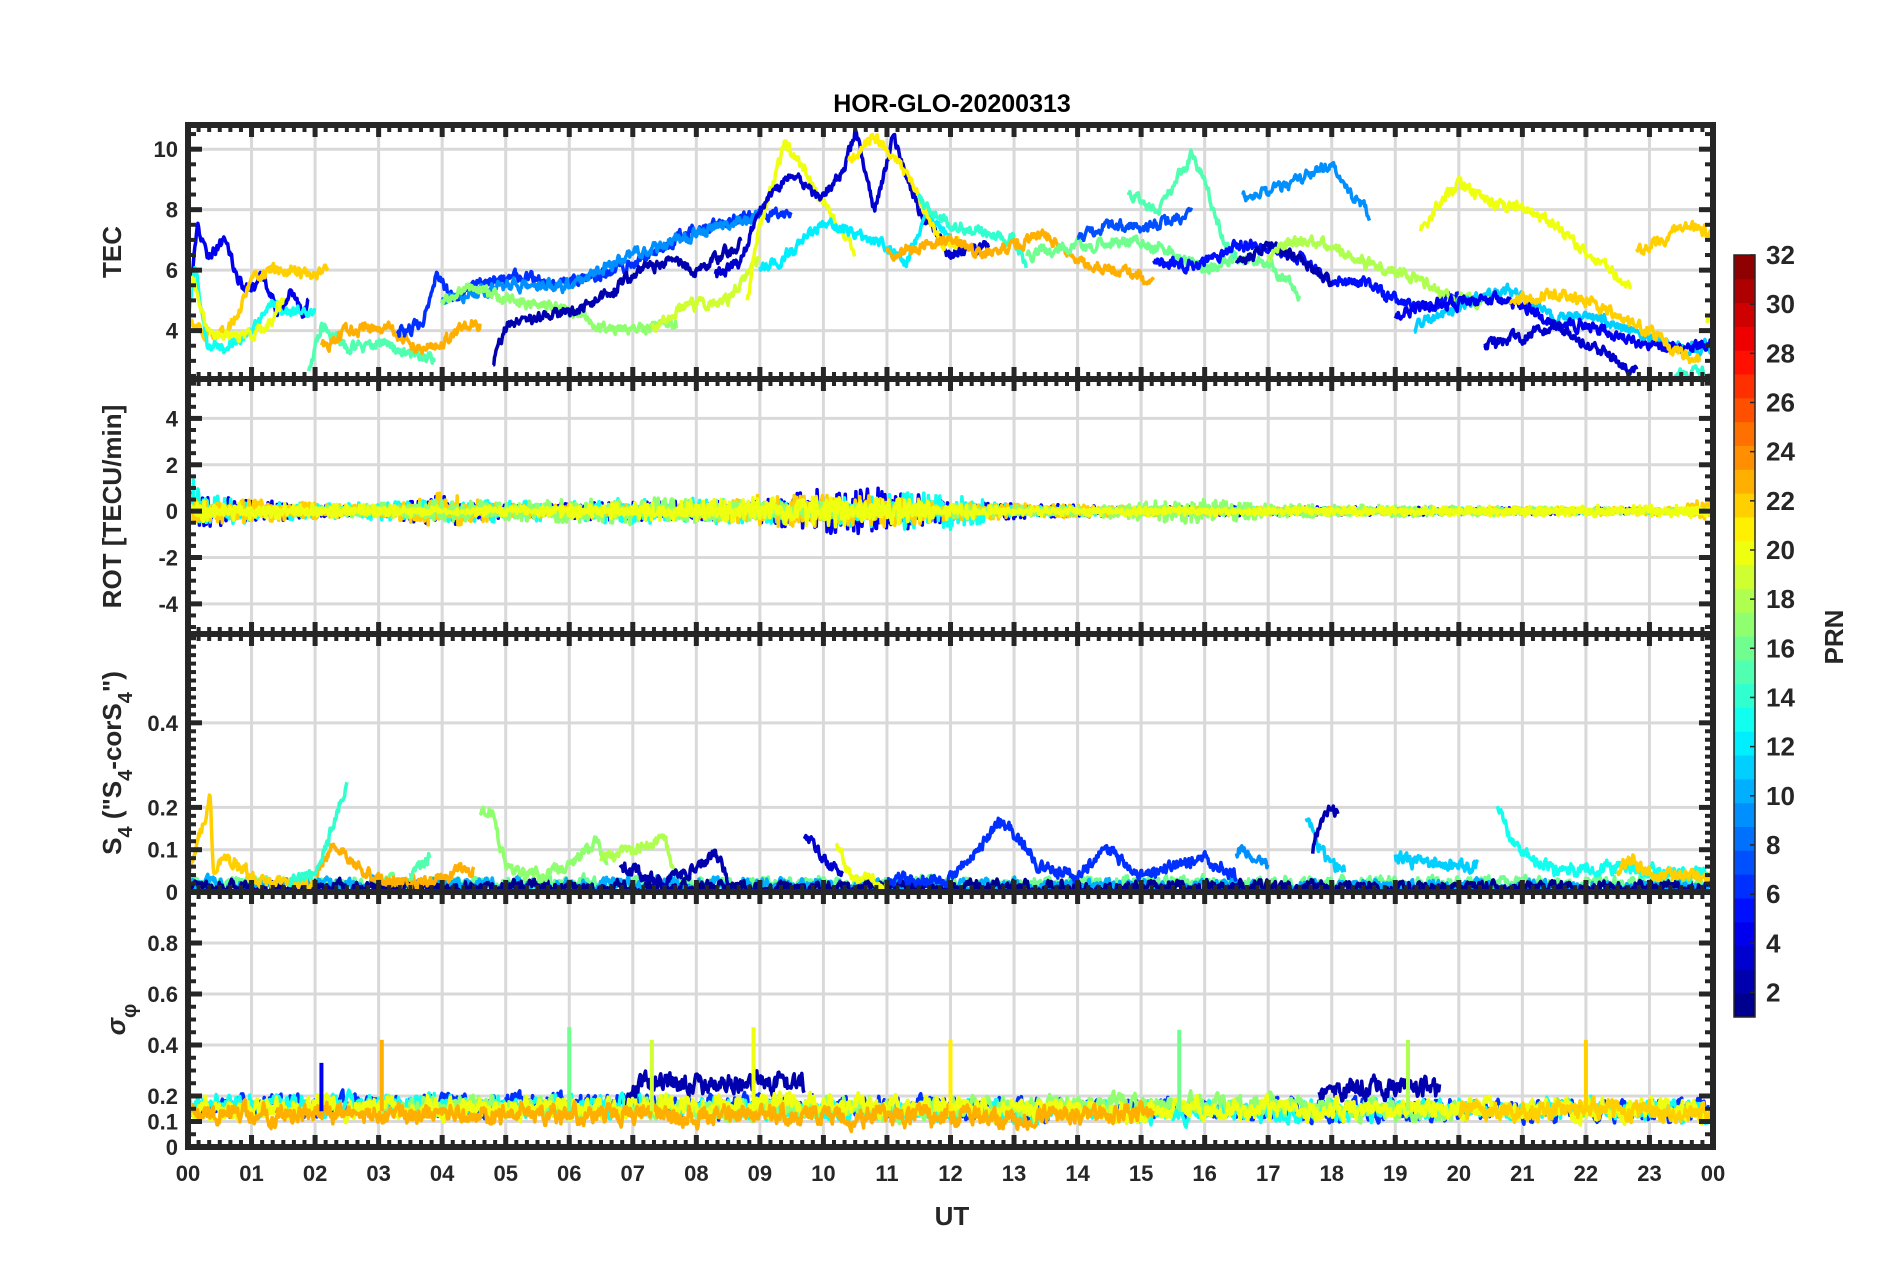 This screenshot has width=1902, height=1272. Describe the element at coordinates (633, 1173) in the screenshot. I see `x-tick-label: 07` at that location.